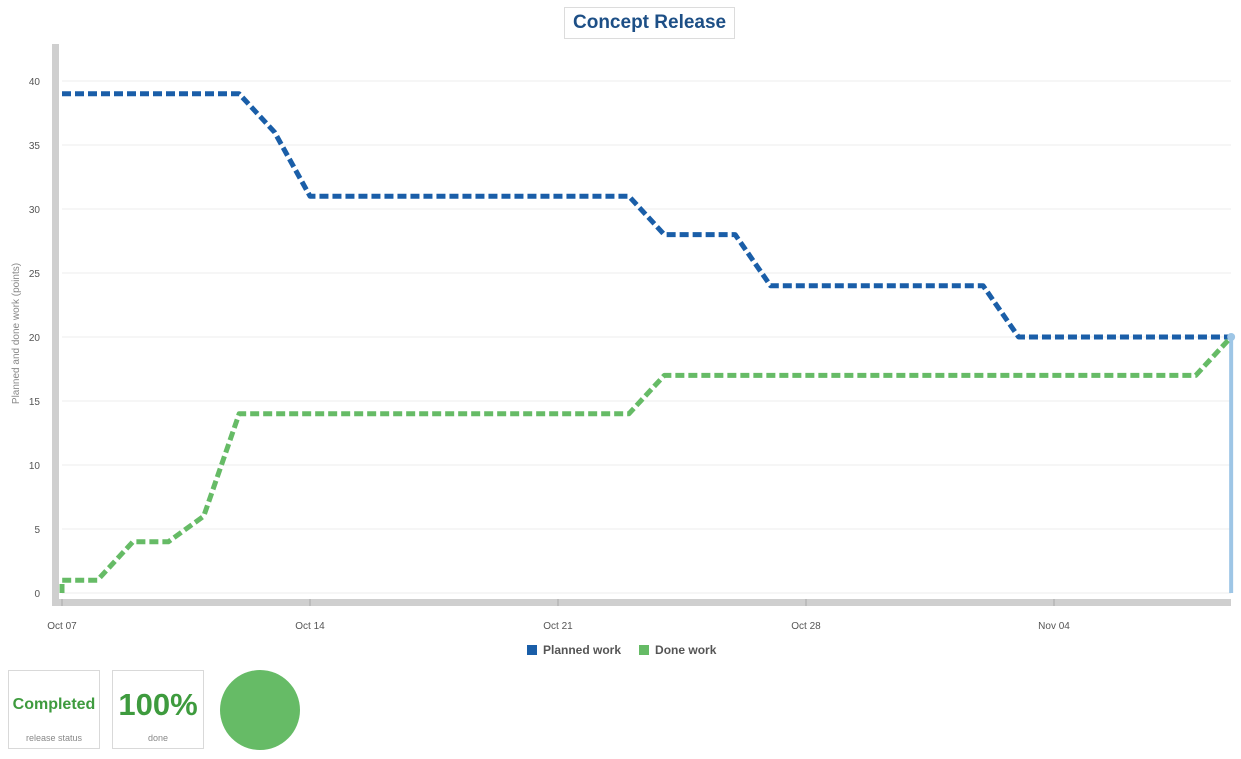  Describe the element at coordinates (644, 650) in the screenshot. I see `legend-swatch-done` at that location.